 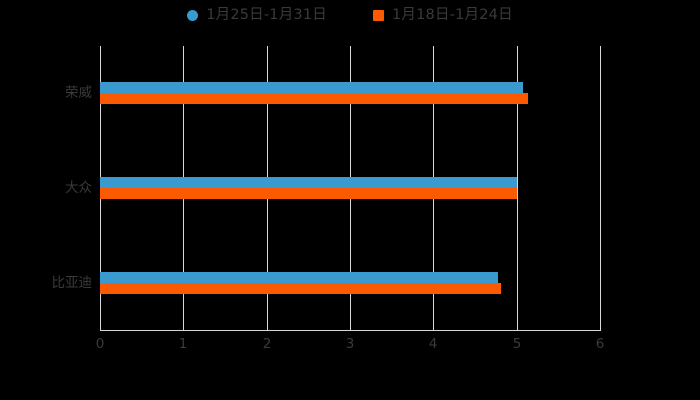 What do you see at coordinates (266, 15) in the screenshot?
I see `legend-label-series-0: 1月25日-1月31日` at bounding box center [266, 15].